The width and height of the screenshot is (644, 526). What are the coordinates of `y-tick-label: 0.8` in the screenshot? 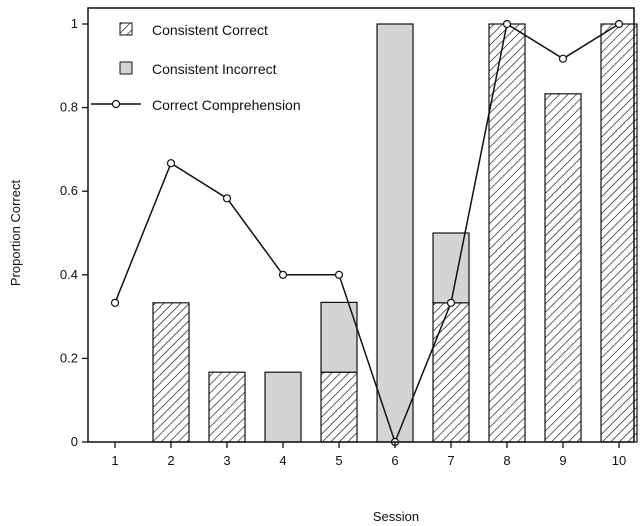 It's located at (69, 107).